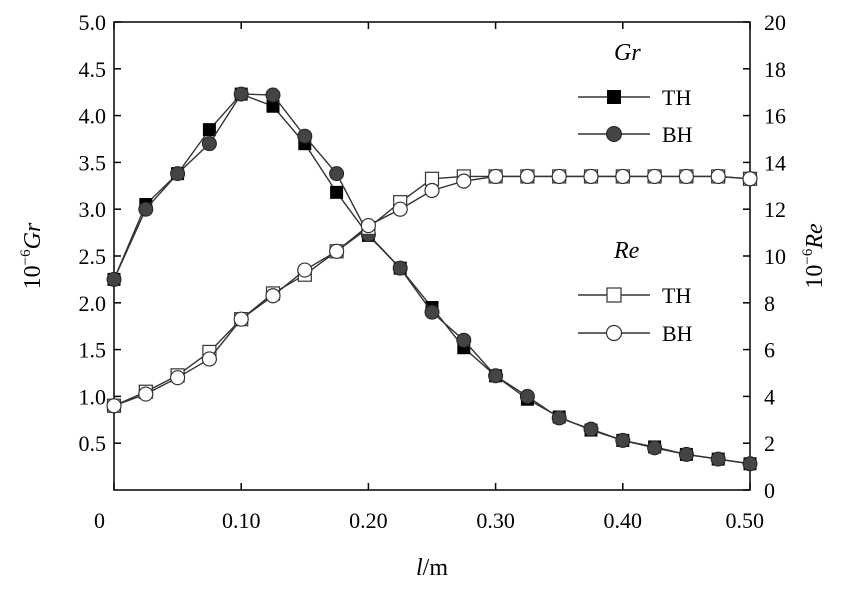 Image resolution: width=842 pixels, height=590 pixels. I want to click on legend-item-re-th: TH, so click(634, 295).